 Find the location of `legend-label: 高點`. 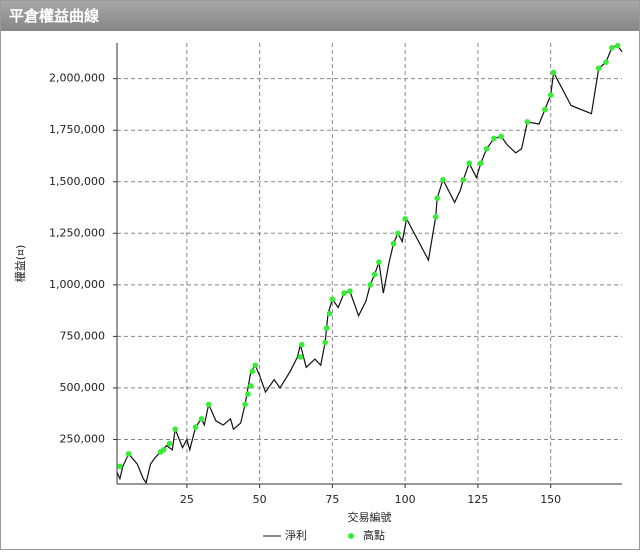

legend-label: 高點 is located at coordinates (374, 535).